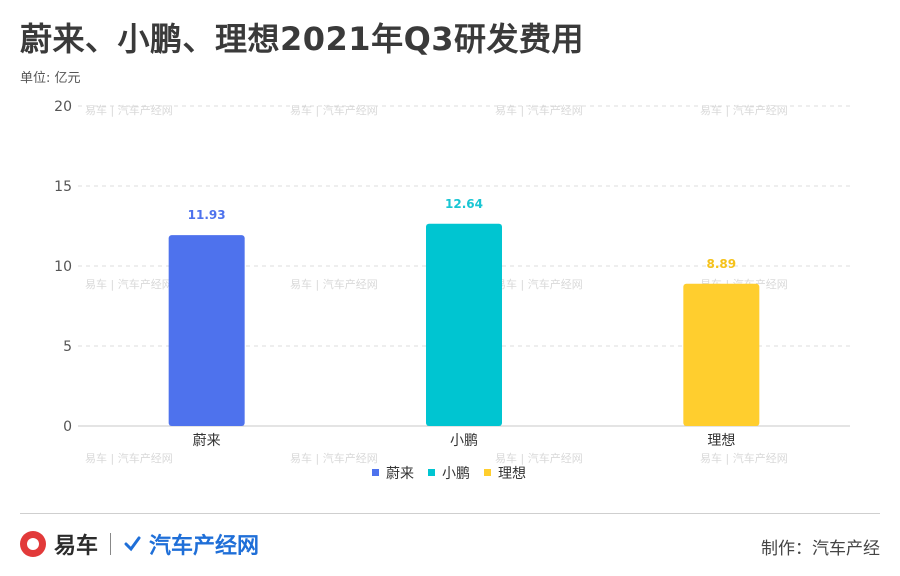  What do you see at coordinates (207, 215) in the screenshot?
I see `data-label: 11.93` at bounding box center [207, 215].